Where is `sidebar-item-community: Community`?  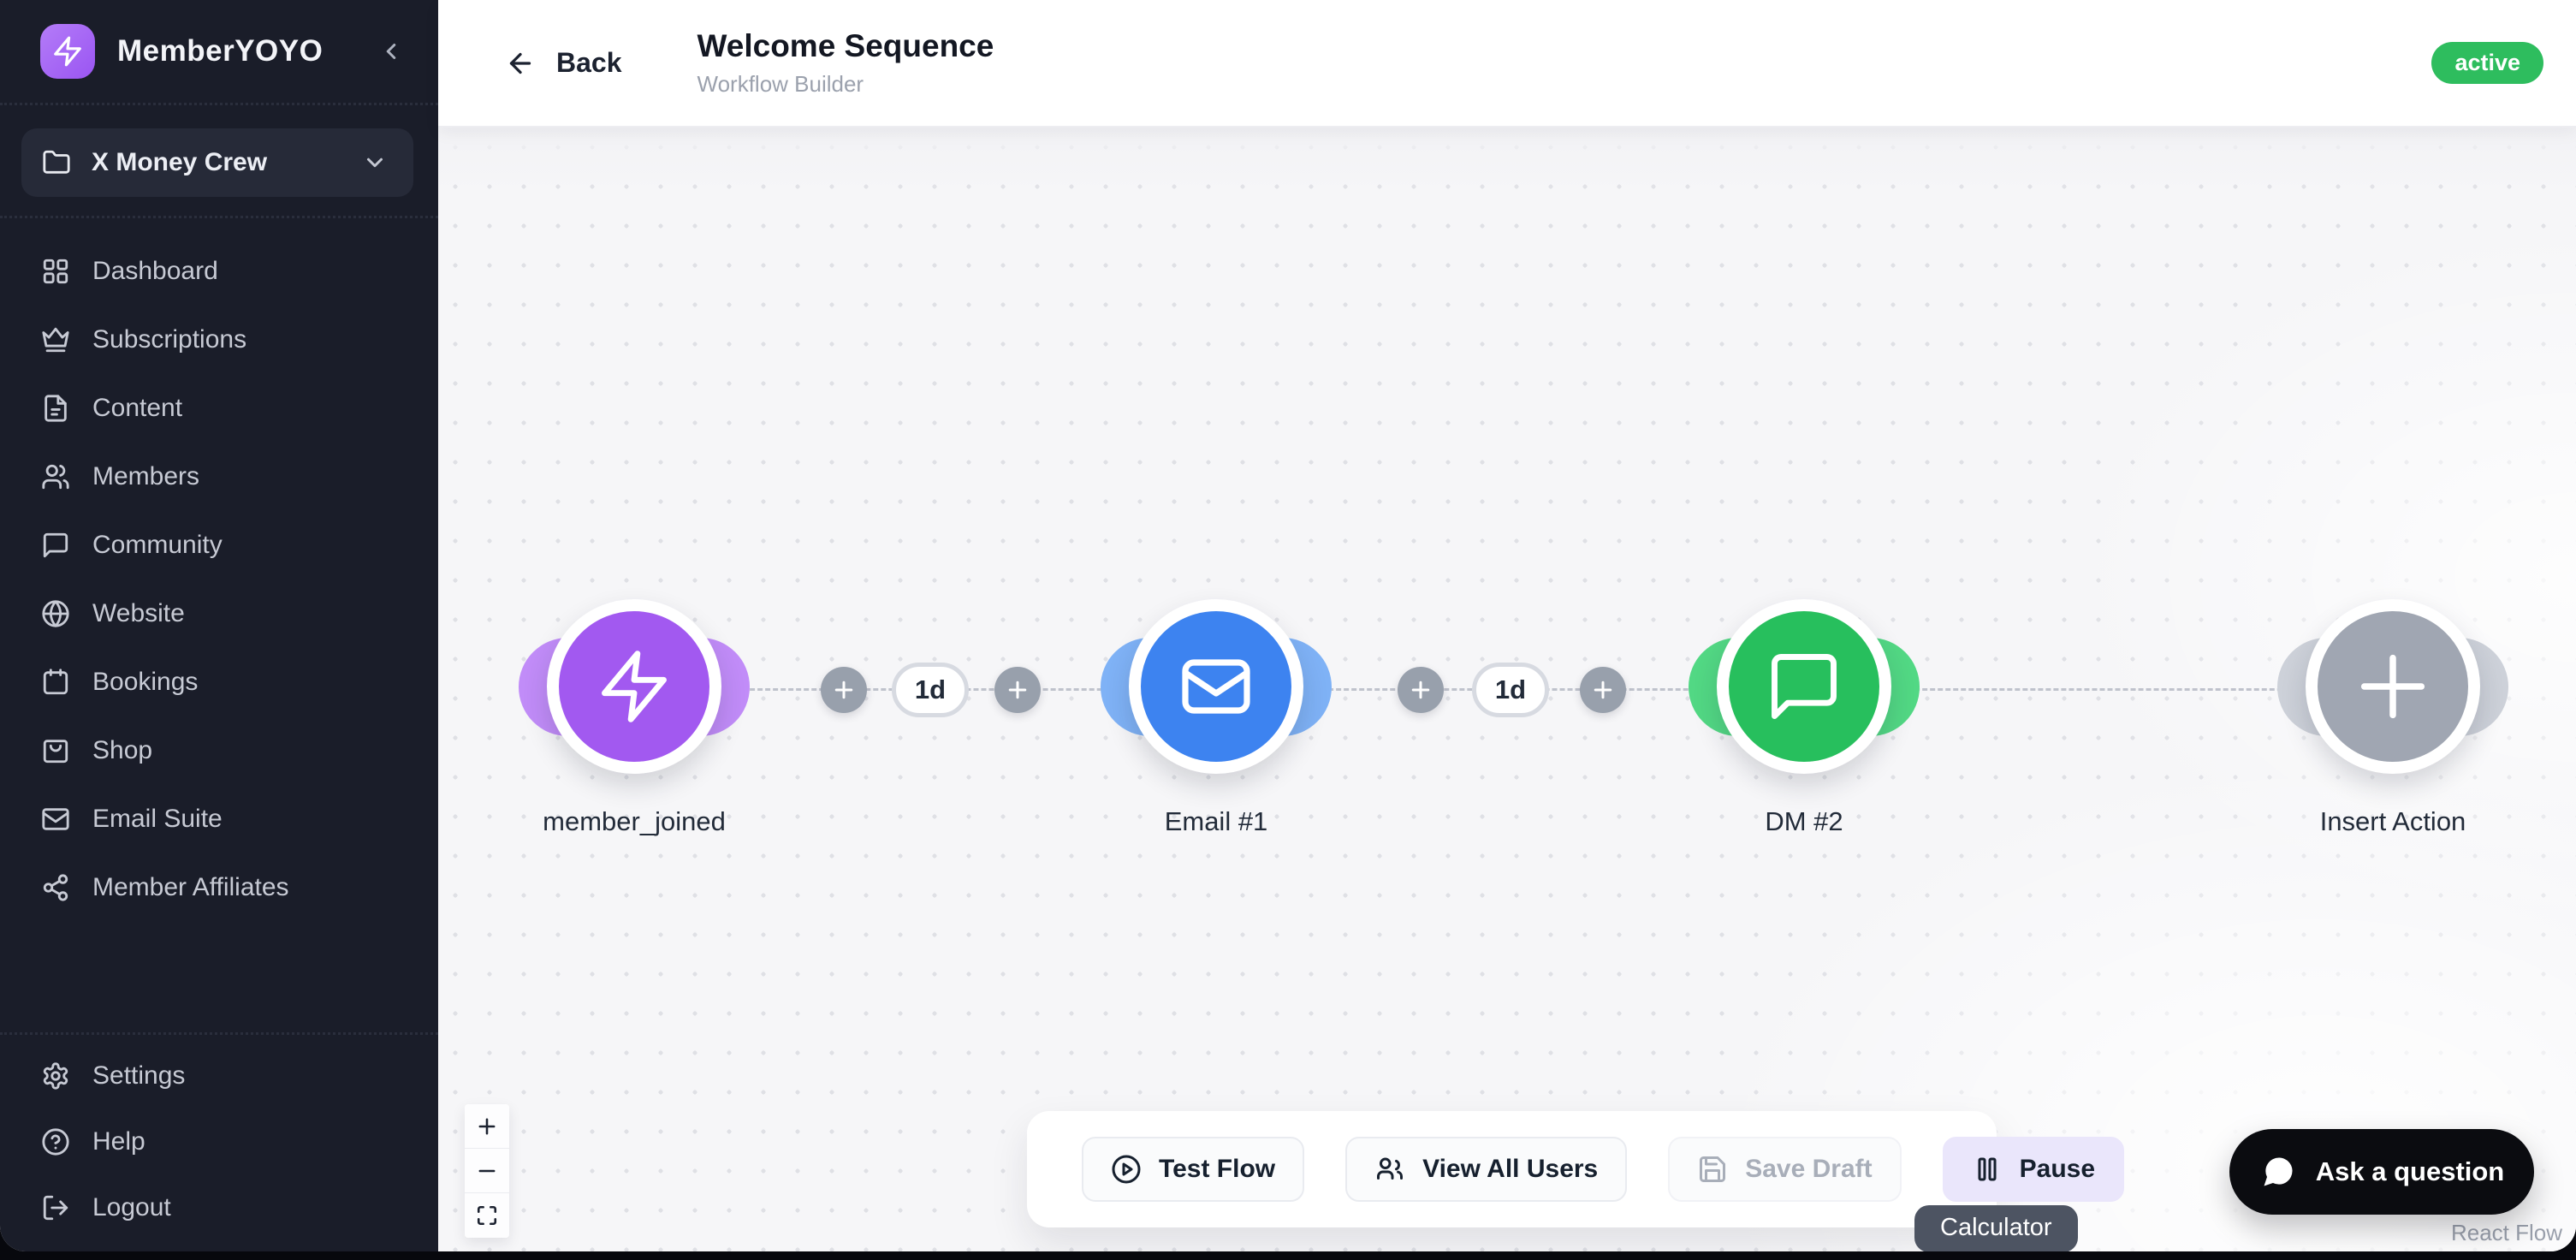
sidebar-item-community: Community is located at coordinates (219, 545).